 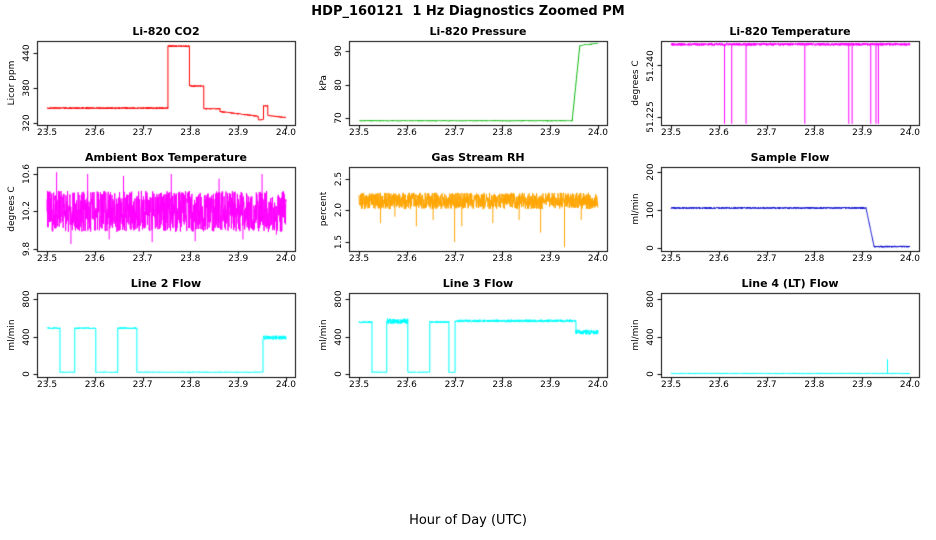 I want to click on y-tick-label: 380, so click(x=27, y=88).